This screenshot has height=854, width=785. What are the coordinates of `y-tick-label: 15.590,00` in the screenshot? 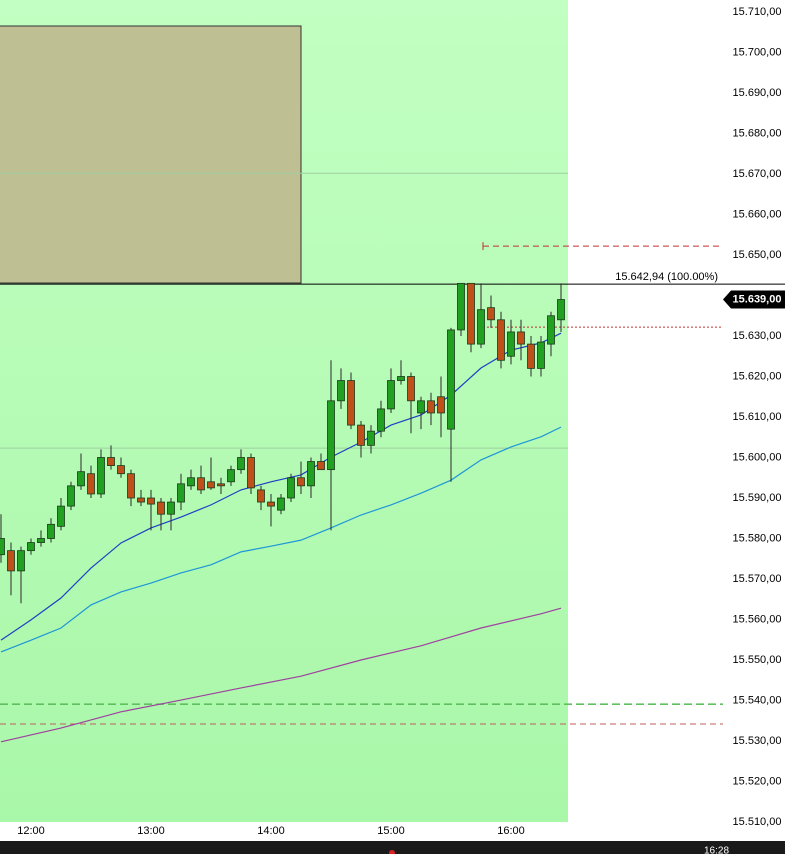 It's located at (757, 498).